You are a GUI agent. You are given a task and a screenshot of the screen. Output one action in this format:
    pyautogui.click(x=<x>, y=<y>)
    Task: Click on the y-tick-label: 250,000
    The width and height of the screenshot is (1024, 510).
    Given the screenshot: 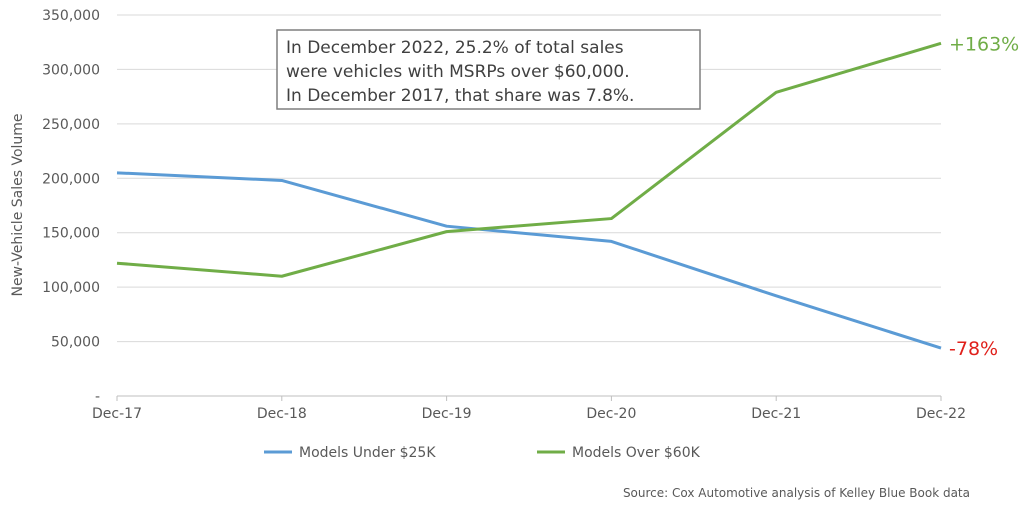 What is the action you would take?
    pyautogui.click(x=71, y=125)
    